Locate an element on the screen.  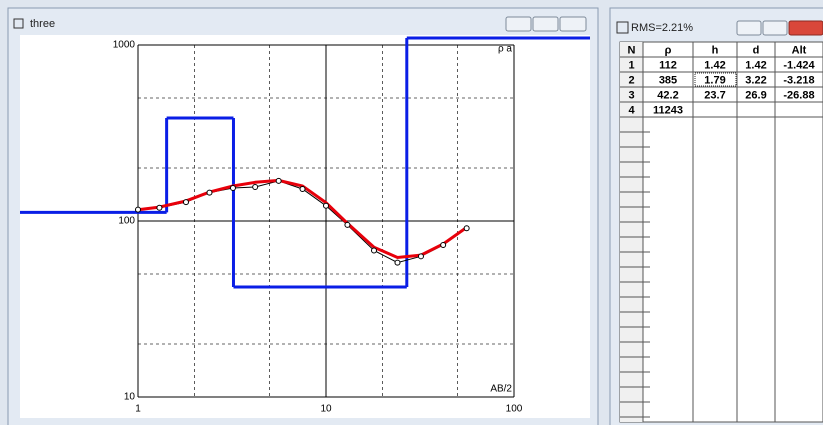
row-number: 4 is located at coordinates (631, 110).